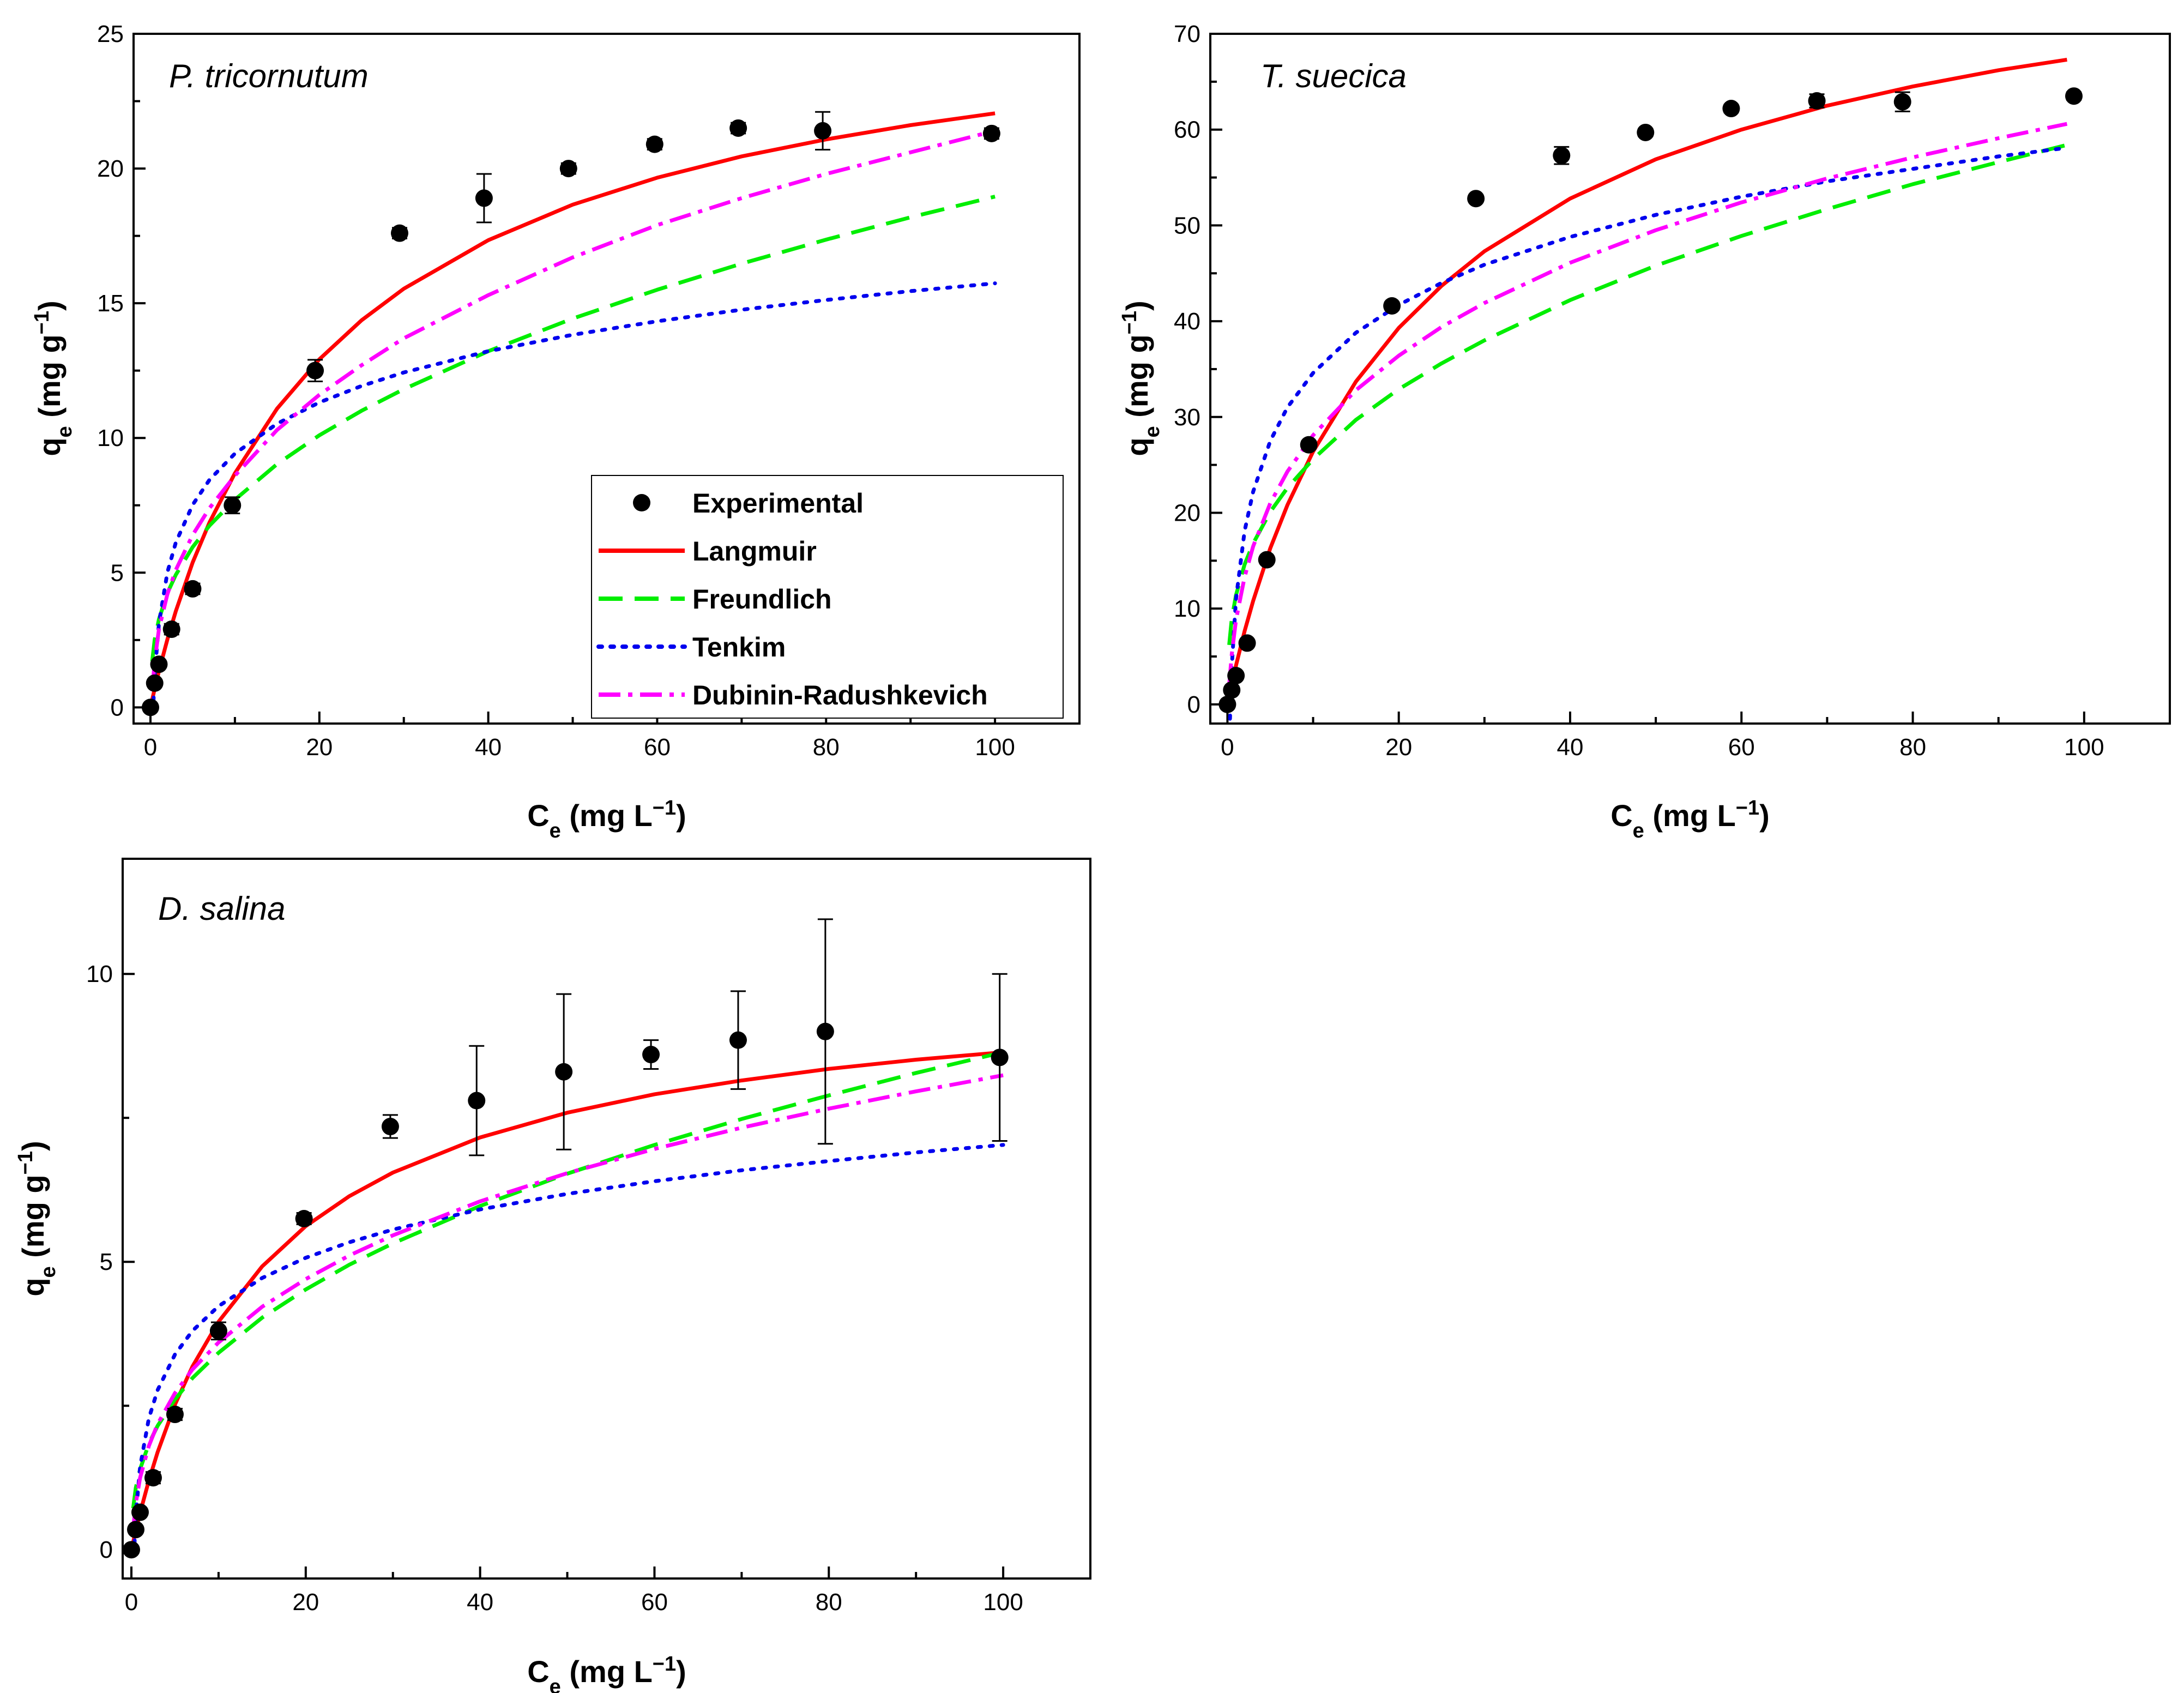 The width and height of the screenshot is (2184, 1693). Describe the element at coordinates (642, 502) in the screenshot. I see `legend-marker-experimental` at that location.